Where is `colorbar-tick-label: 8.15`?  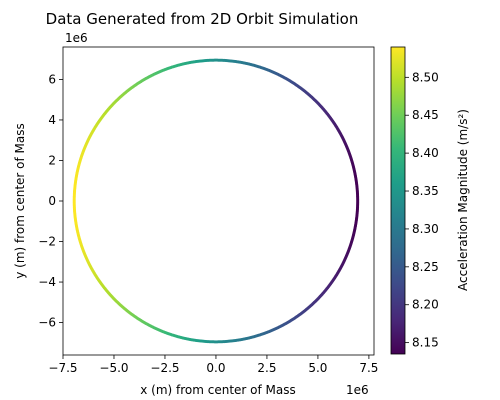 colorbar-tick-label: 8.15 is located at coordinates (425, 343).